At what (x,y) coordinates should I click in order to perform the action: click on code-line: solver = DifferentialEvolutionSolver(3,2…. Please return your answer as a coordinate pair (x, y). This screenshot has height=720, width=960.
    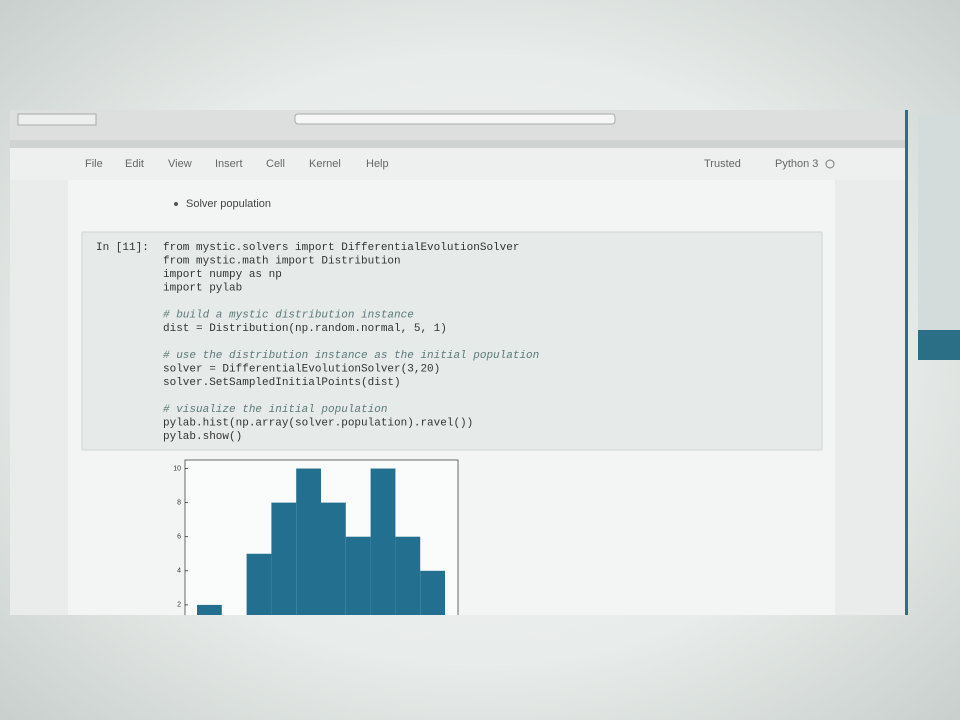
    Looking at the image, I should click on (301, 369).